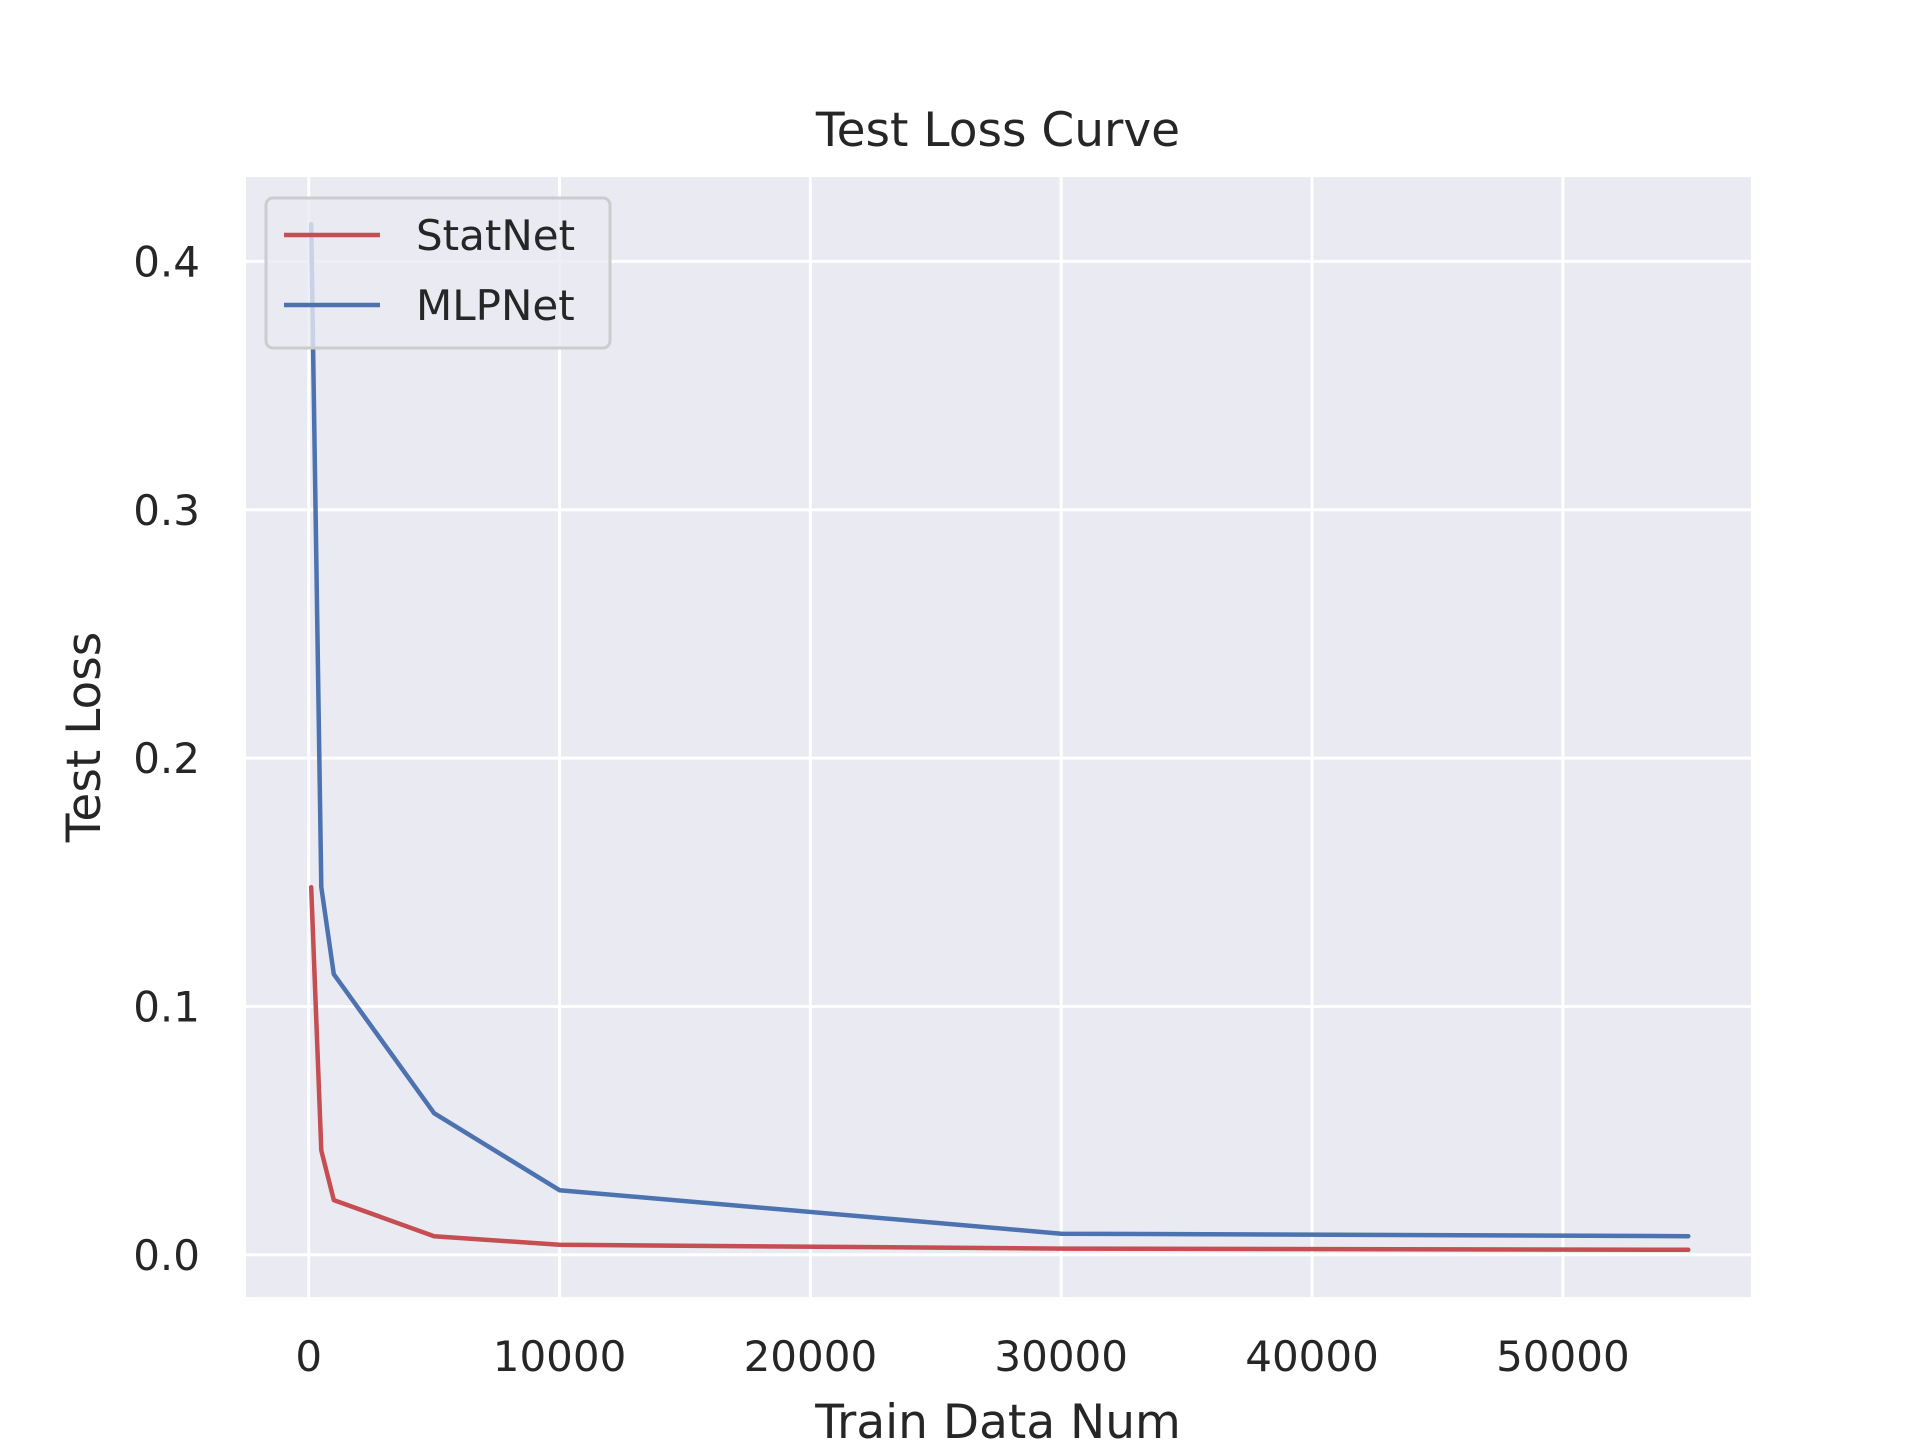  I want to click on legend-label-statnet: StatNet, so click(495, 235).